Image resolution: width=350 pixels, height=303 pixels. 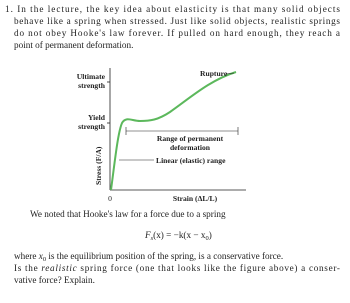 What do you see at coordinates (147, 235) in the screenshot?
I see `eq-part: F` at bounding box center [147, 235].